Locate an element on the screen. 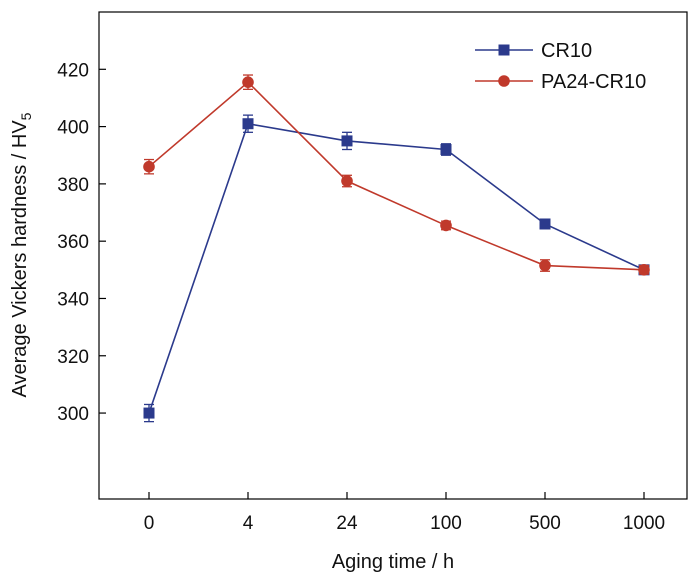 The height and width of the screenshot is (579, 700). legend: CR10 PA24-CR10 is located at coordinates (560, 66).